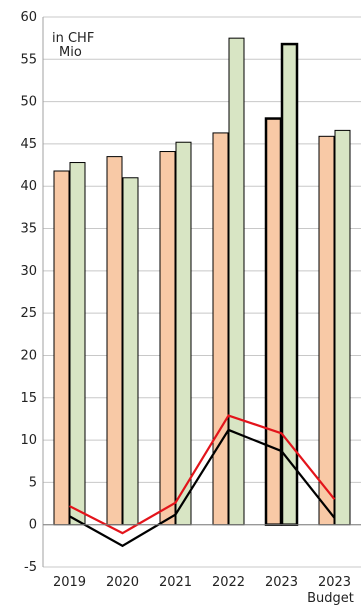  I want to click on y-tick-label: 60, so click(28, 17).